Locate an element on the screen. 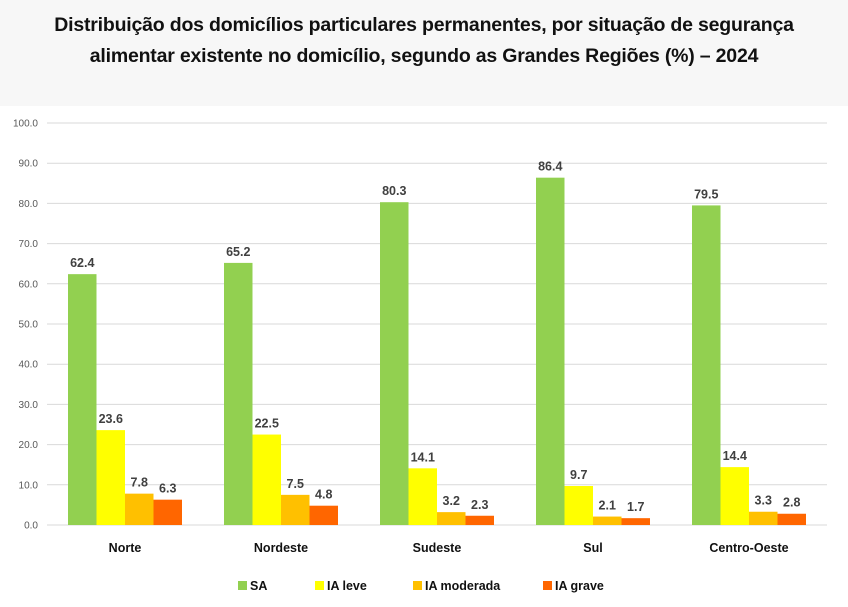 This screenshot has width=848, height=607. y-tick-label: 40.0 is located at coordinates (29, 365).